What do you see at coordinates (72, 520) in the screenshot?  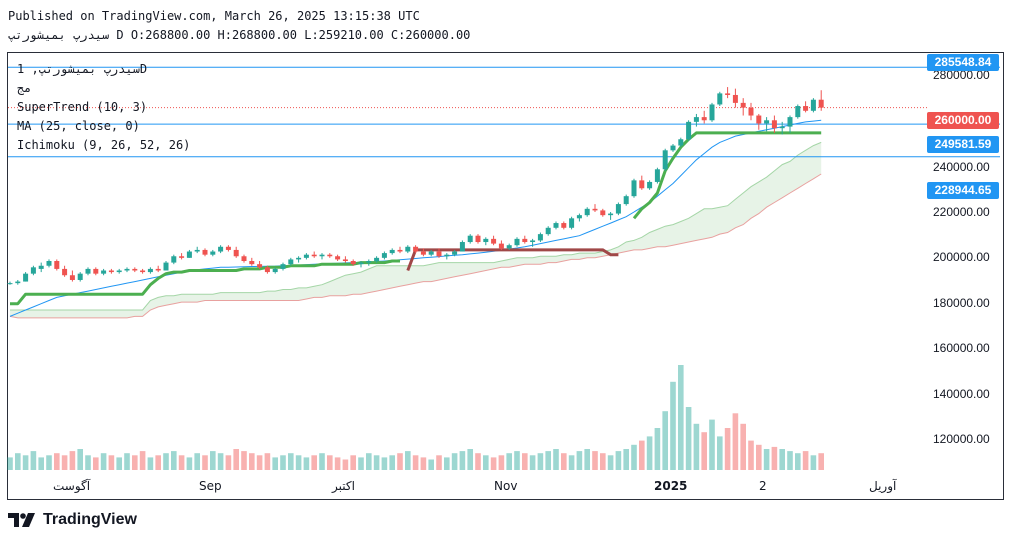 I see `tradingview-logo: TradingView` at bounding box center [72, 520].